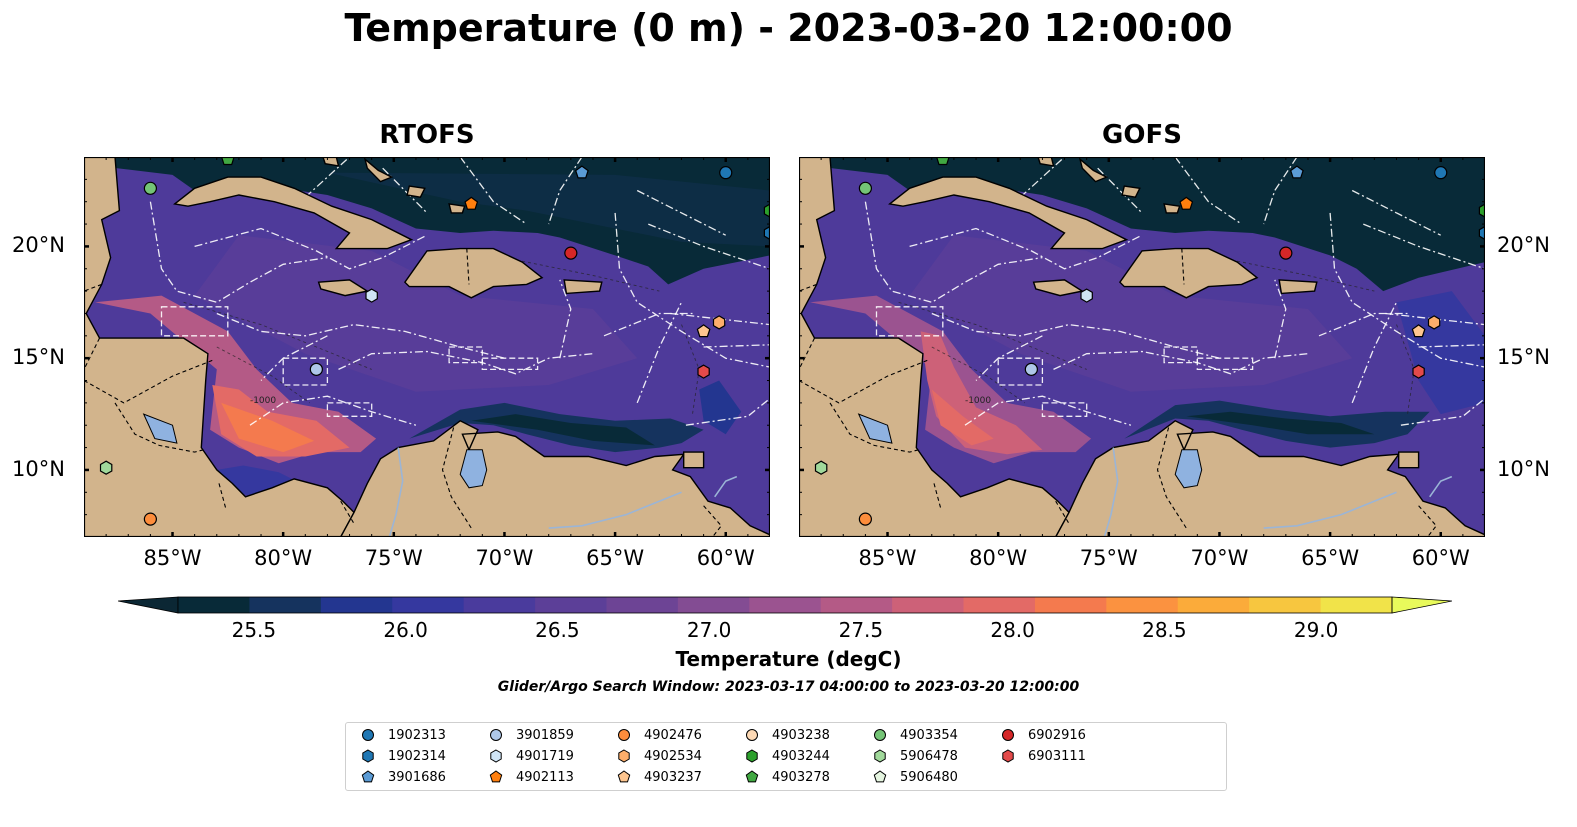 The height and width of the screenshot is (827, 1577). What do you see at coordinates (148, 605) in the screenshot?
I see `colorbar-extend-low` at bounding box center [148, 605].